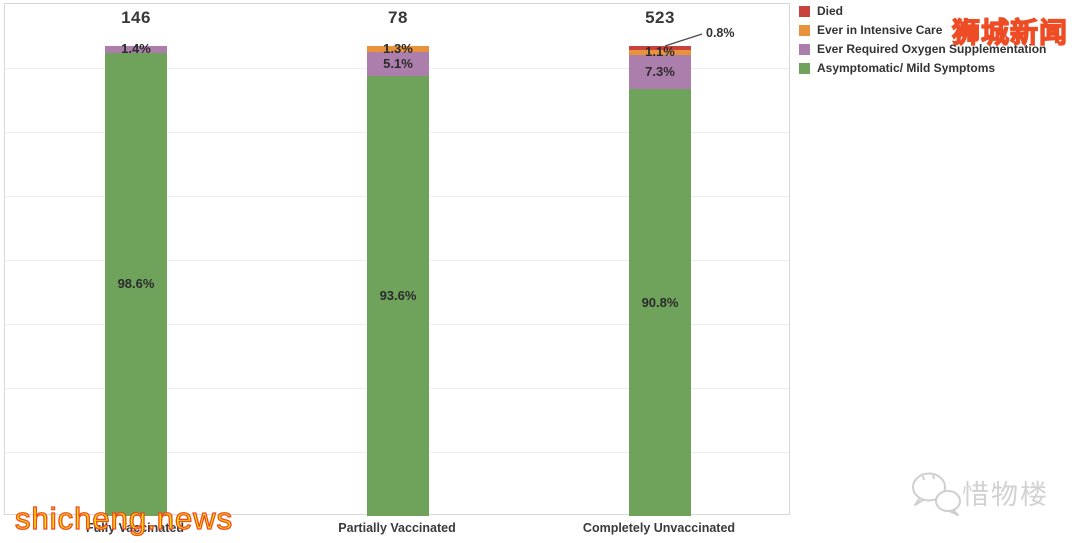 Image resolution: width=1080 pixels, height=543 pixels. What do you see at coordinates (830, 11) in the screenshot?
I see `legend-label: Died` at bounding box center [830, 11].